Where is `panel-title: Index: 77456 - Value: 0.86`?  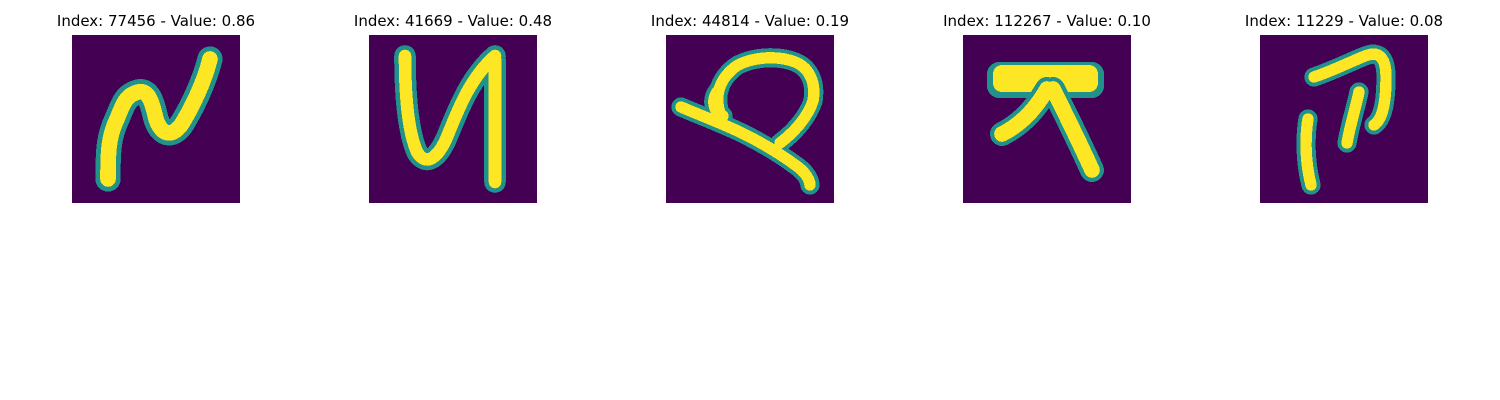
panel-title: Index: 77456 - Value: 0.86 is located at coordinates (156, 21).